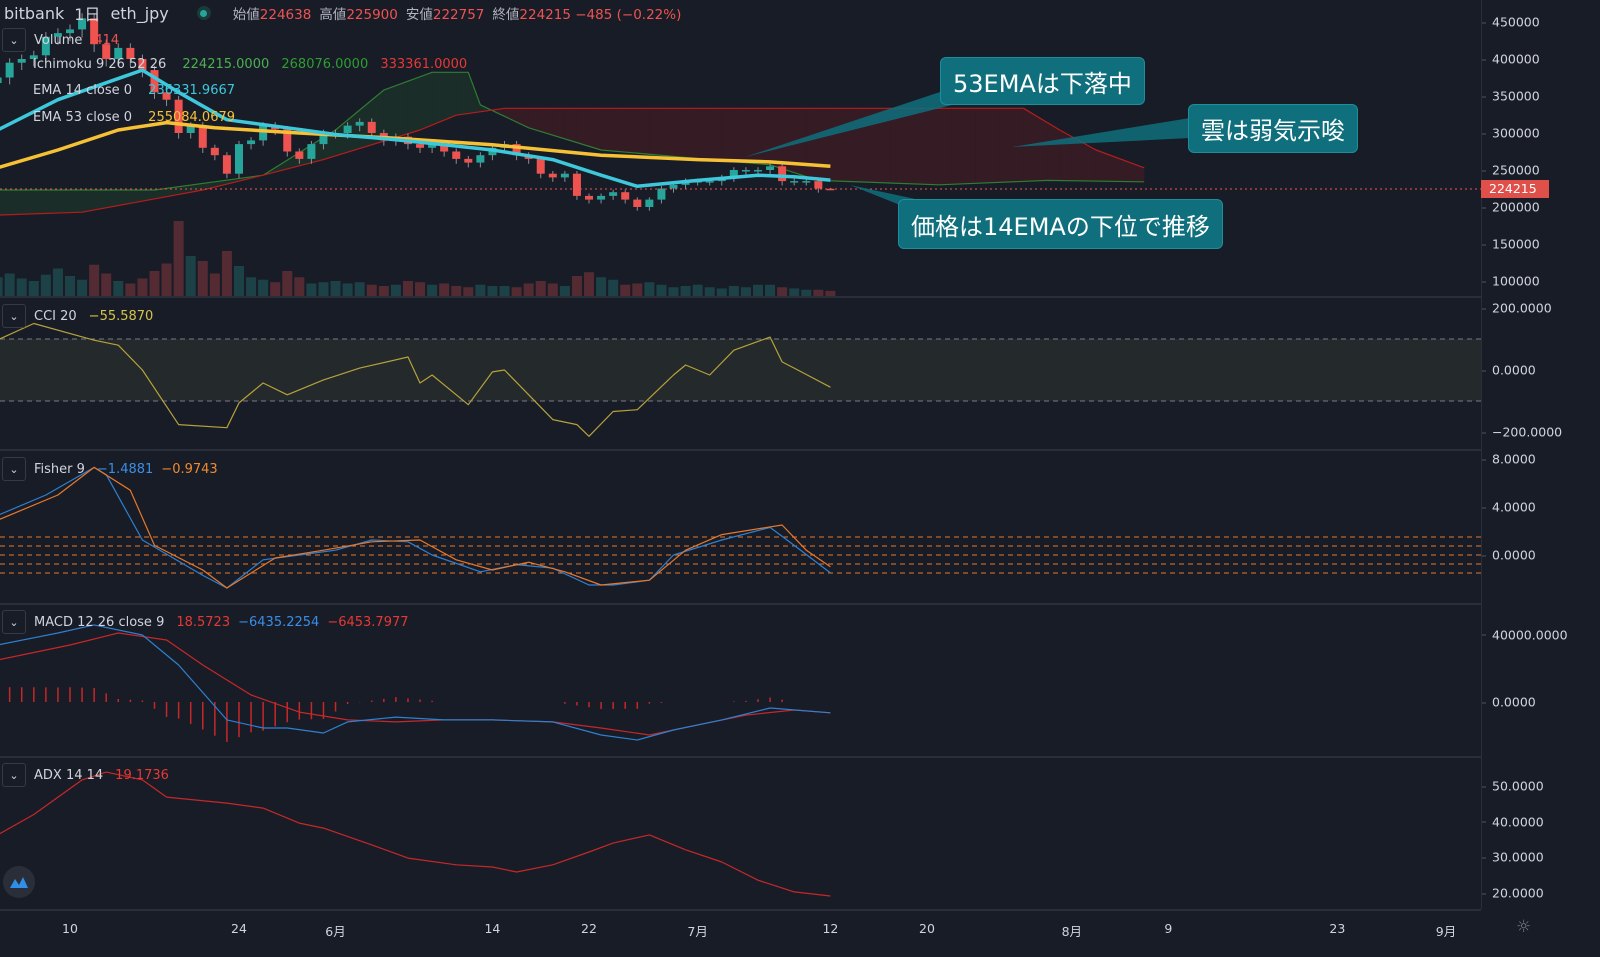  Describe the element at coordinates (1513, 786) in the screenshot. I see `y-tick-label: 50.0000` at that location.